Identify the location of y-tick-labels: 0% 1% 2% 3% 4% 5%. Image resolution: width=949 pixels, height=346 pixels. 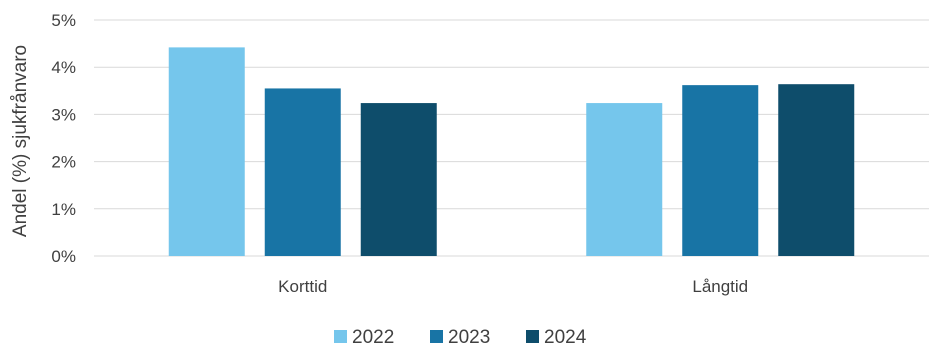
(63, 138).